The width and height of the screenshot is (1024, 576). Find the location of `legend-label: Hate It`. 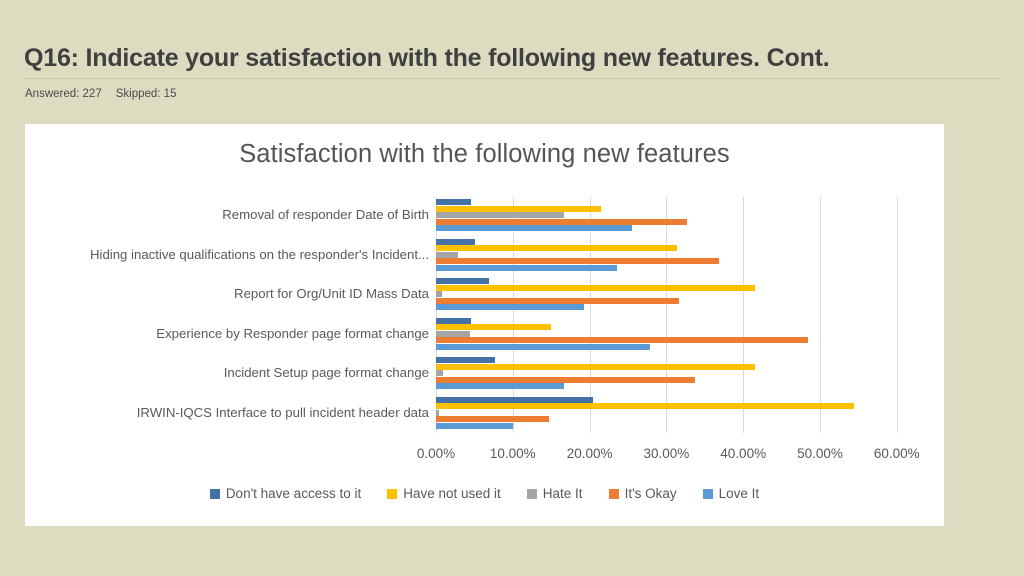

legend-label: Hate It is located at coordinates (562, 493).